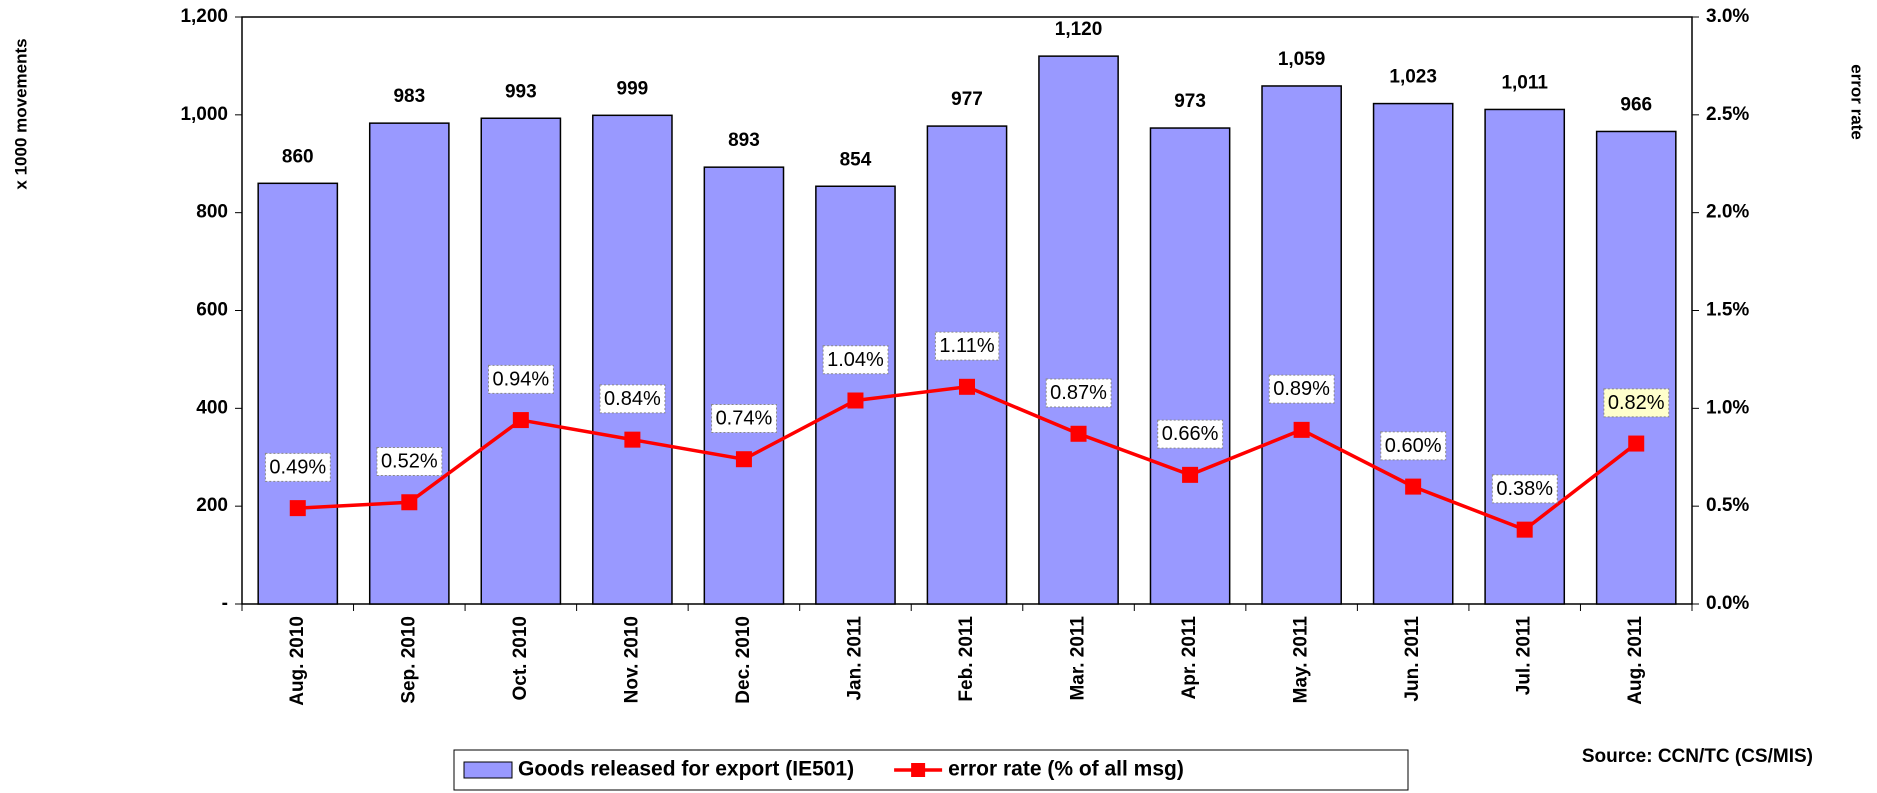 The width and height of the screenshot is (1877, 793). Describe the element at coordinates (1727, 407) in the screenshot. I see `y2-tick-label: 1.0%` at that location.